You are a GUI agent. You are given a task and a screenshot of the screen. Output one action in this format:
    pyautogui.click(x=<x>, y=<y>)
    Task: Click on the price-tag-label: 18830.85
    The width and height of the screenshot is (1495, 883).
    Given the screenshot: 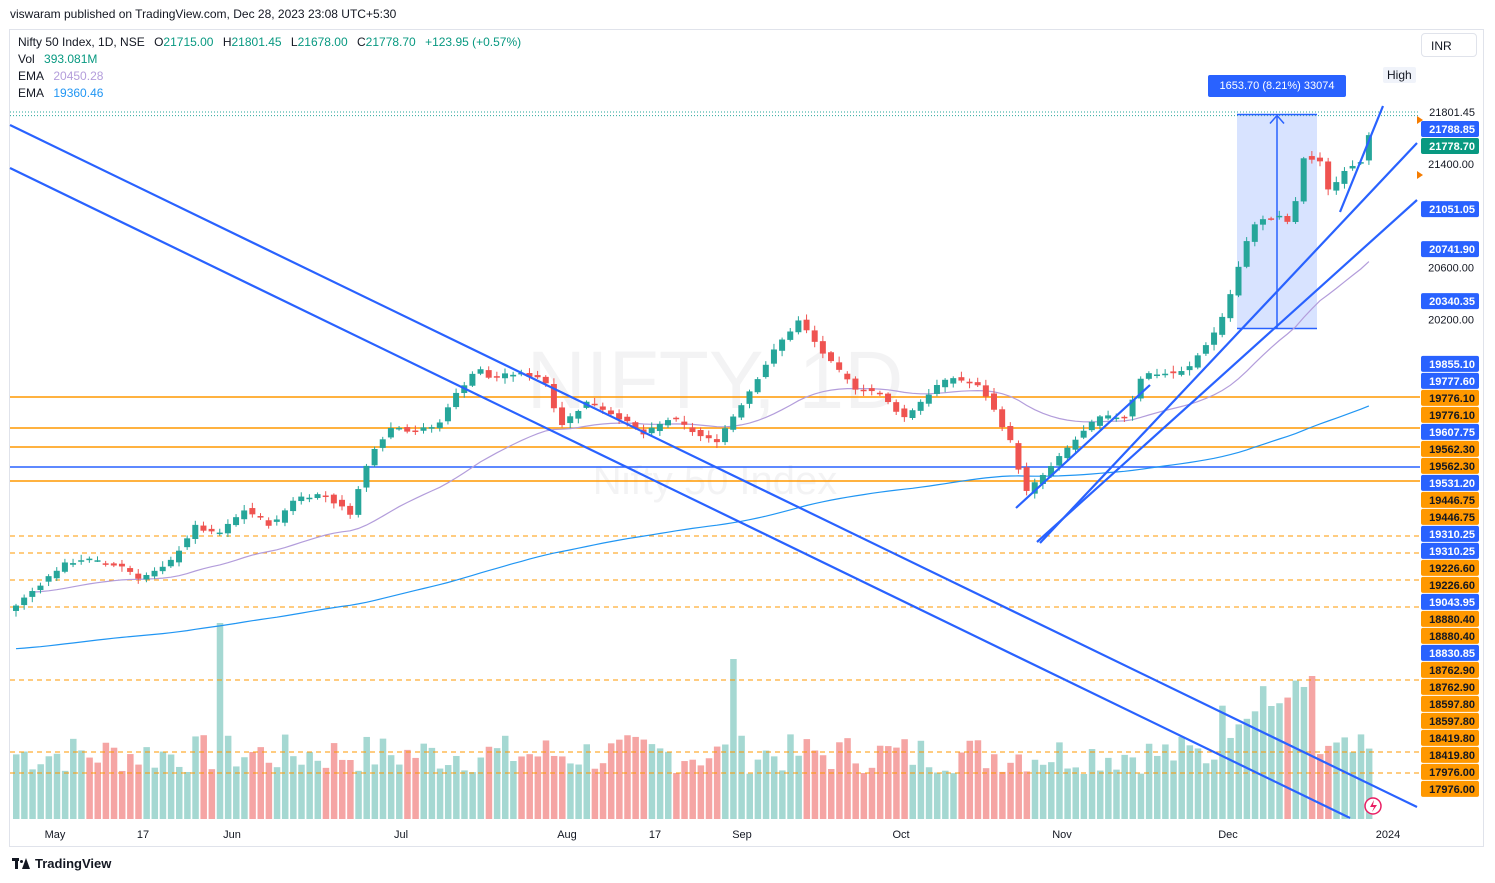 What is the action you would take?
    pyautogui.click(x=1452, y=654)
    